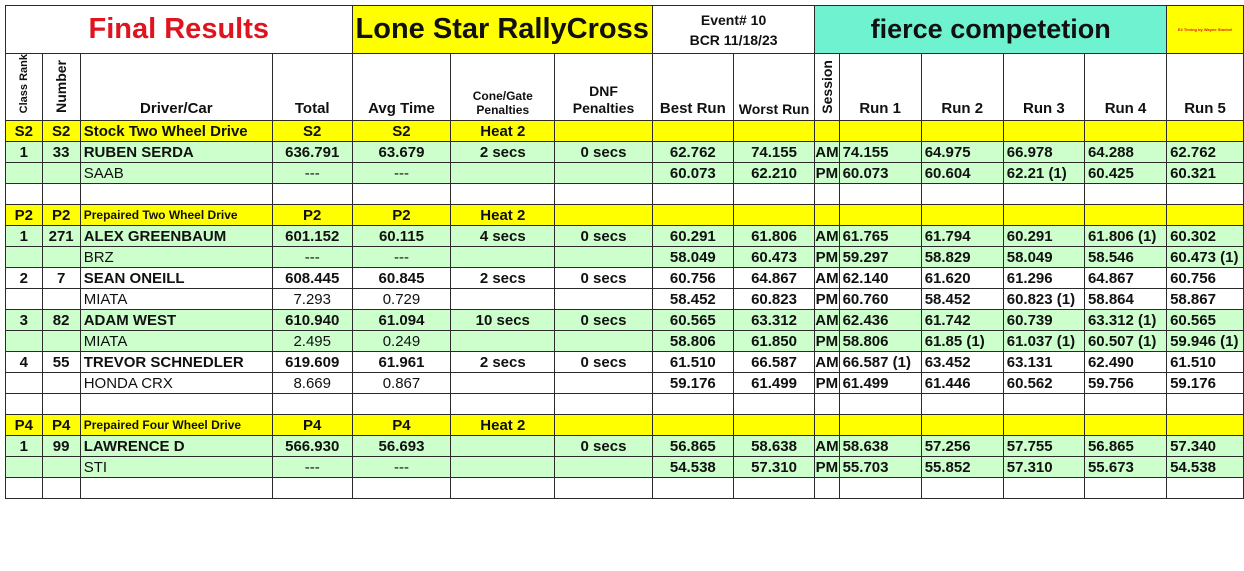  Describe the element at coordinates (1125, 467) in the screenshot. I see `run-time: 55.673` at that location.